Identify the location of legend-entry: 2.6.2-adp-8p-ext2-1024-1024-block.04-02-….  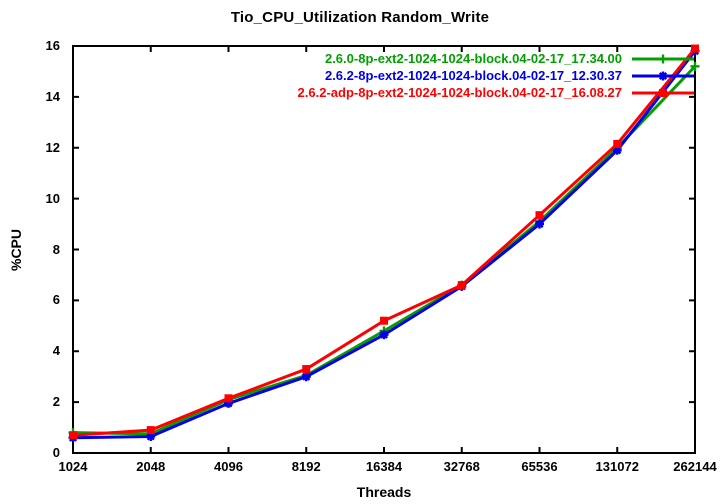
(496, 92).